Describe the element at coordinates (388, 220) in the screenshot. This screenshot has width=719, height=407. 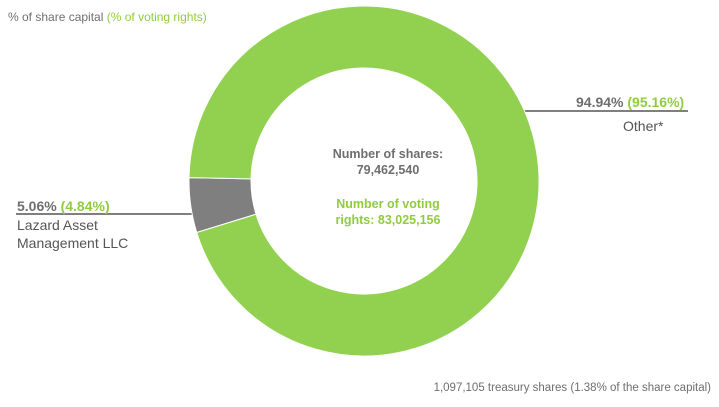
I see `center-voting-value: rights: 83,025,156` at that location.